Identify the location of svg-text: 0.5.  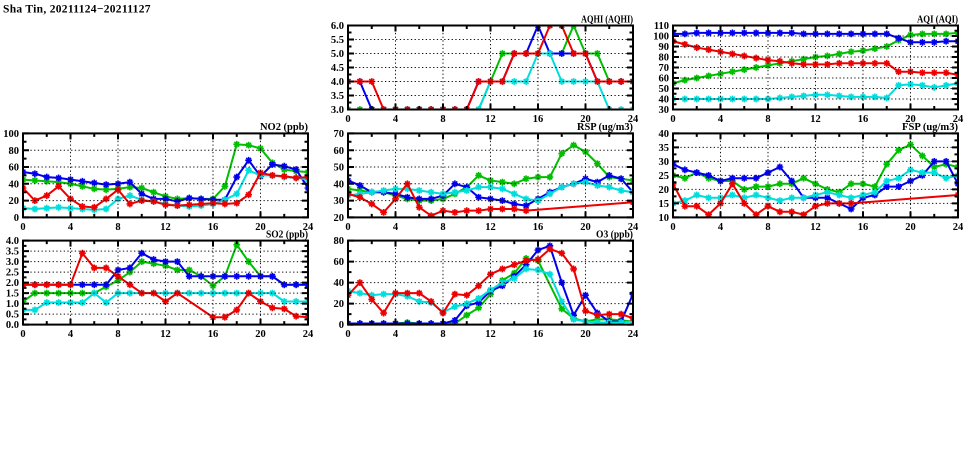
(12, 315).